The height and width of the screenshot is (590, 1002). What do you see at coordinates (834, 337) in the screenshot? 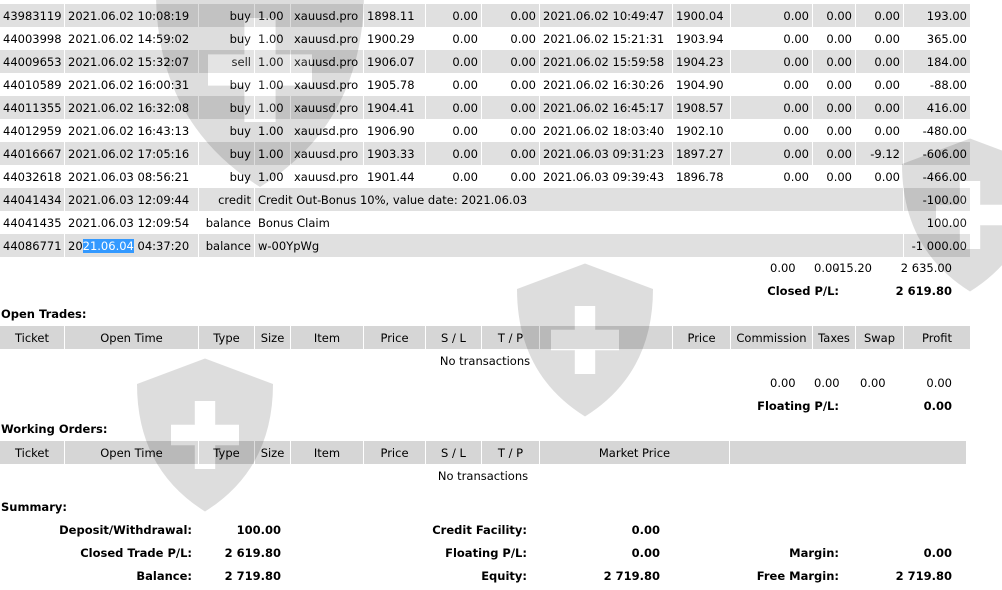
I see `column-header: Taxes` at bounding box center [834, 337].